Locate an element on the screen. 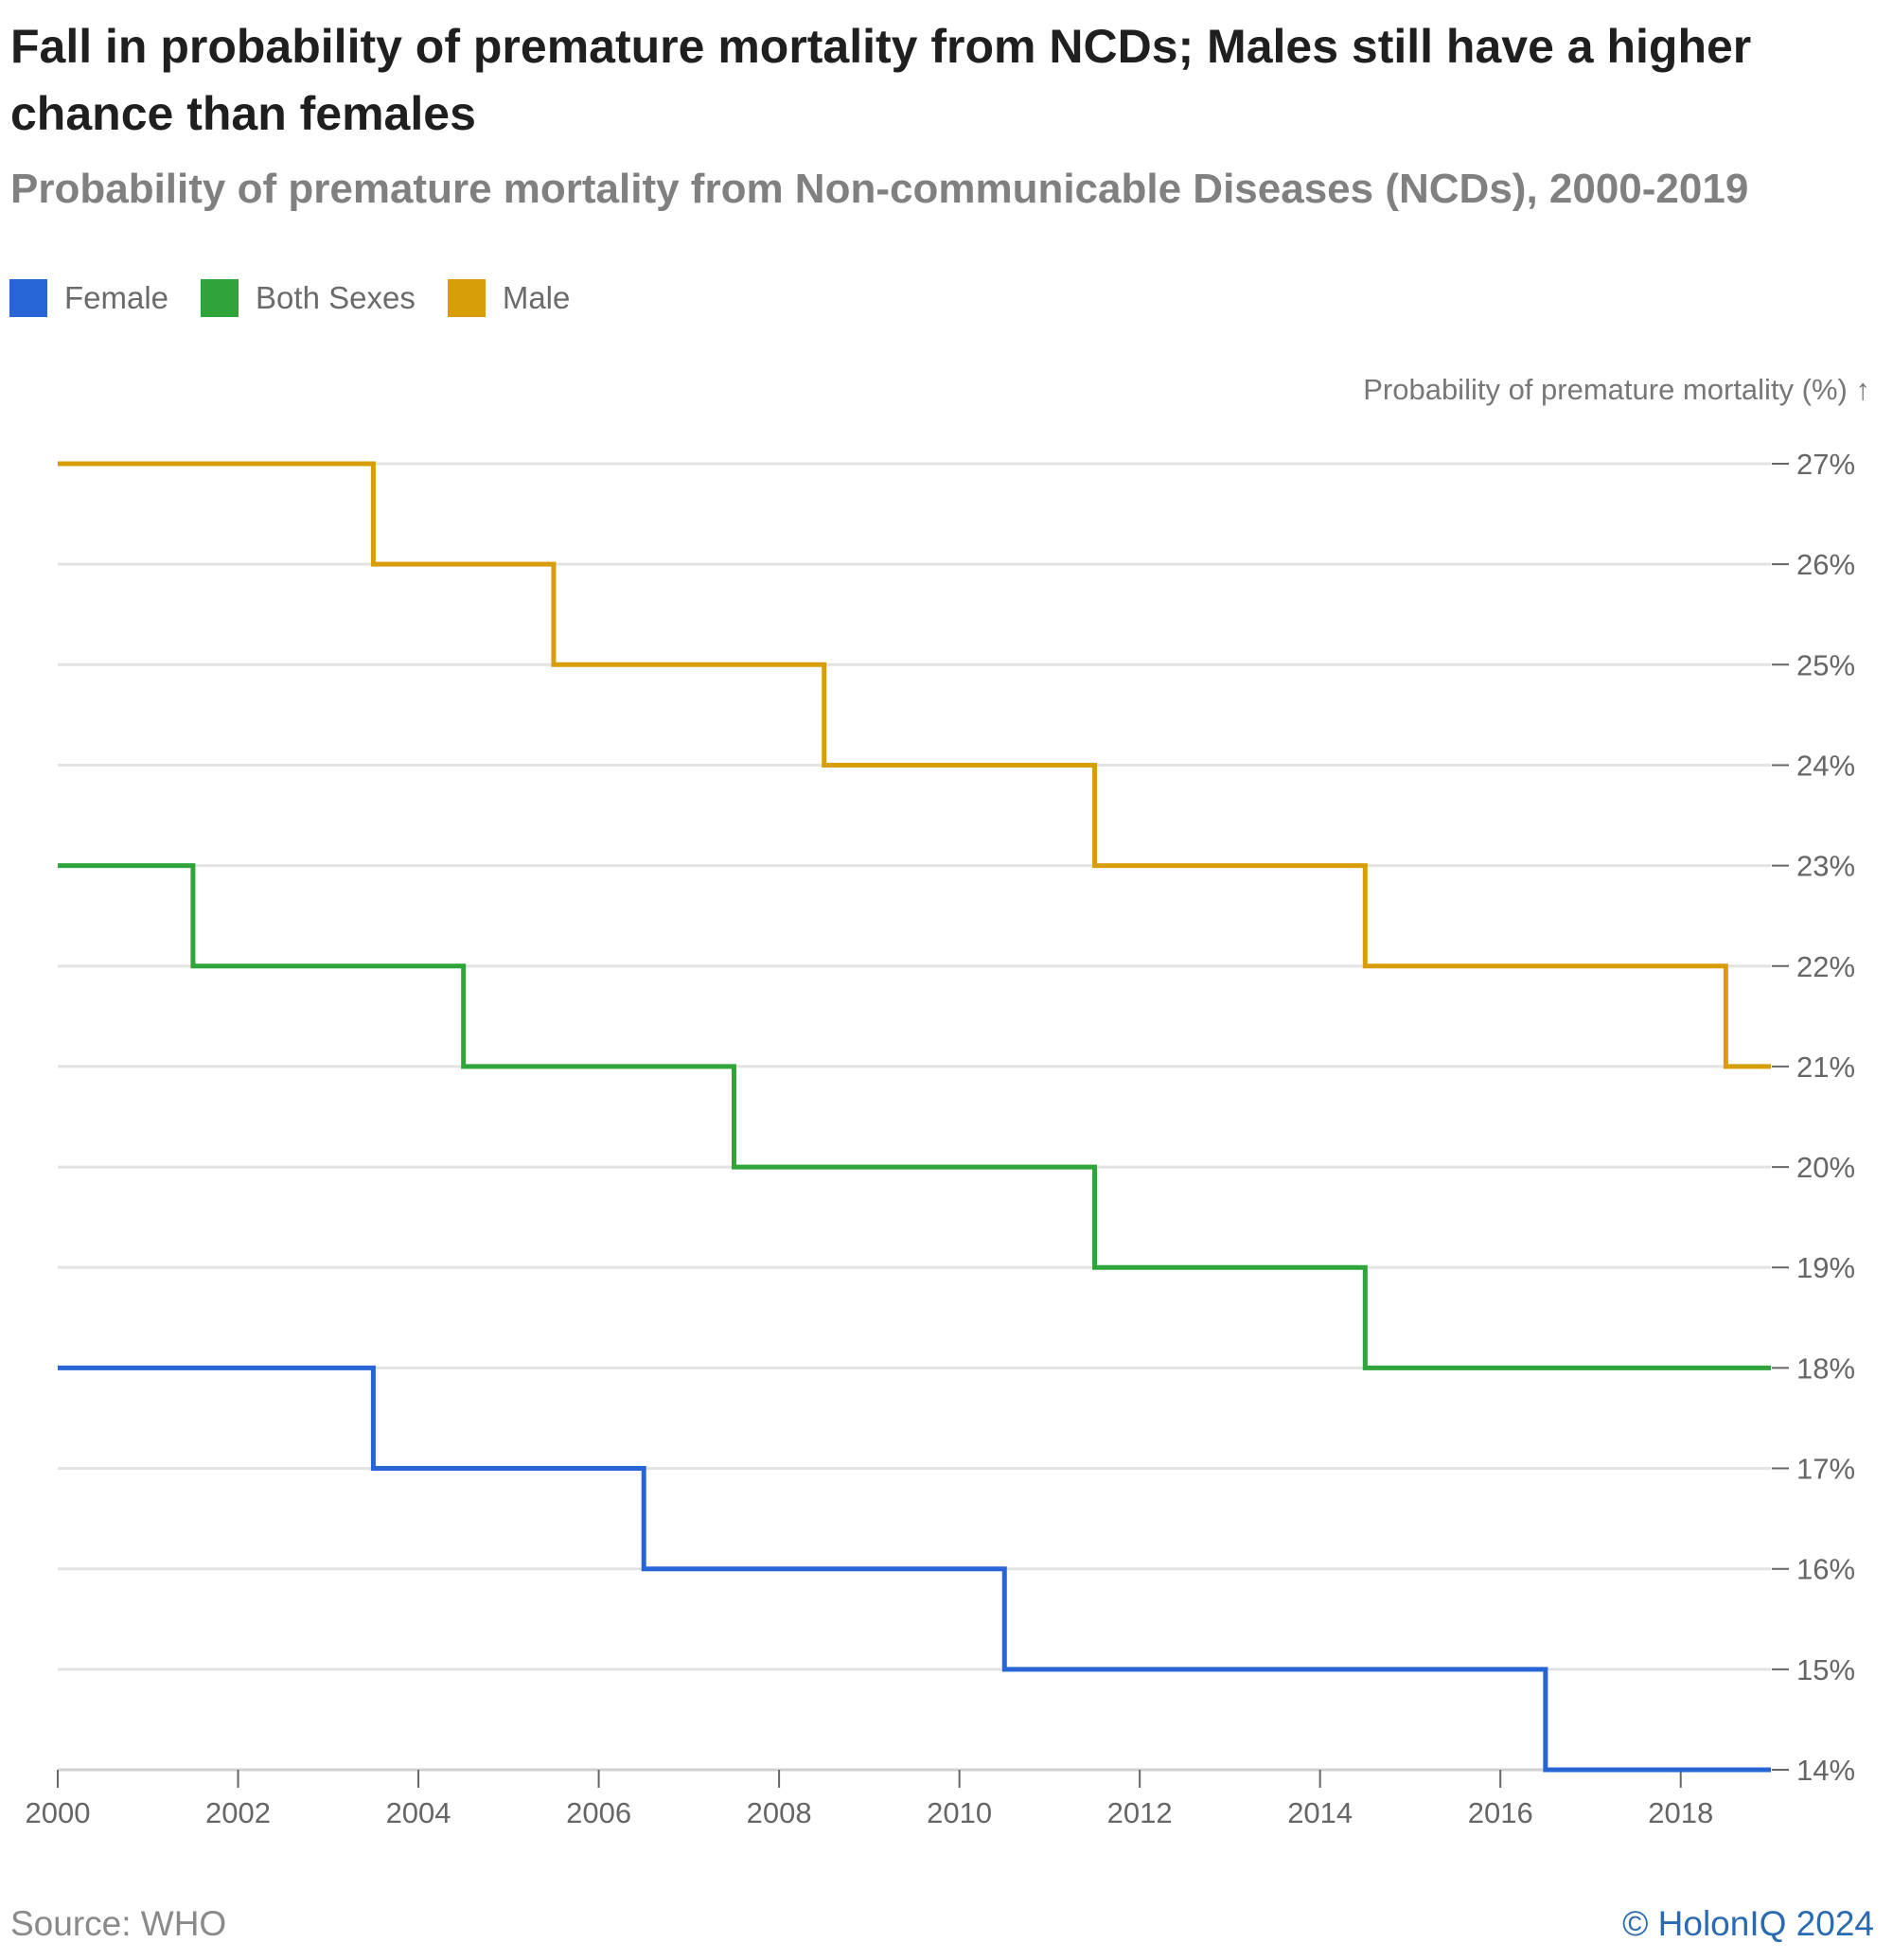 Image resolution: width=1893 pixels, height=1960 pixels. legend-item-female: Female is located at coordinates (89, 298).